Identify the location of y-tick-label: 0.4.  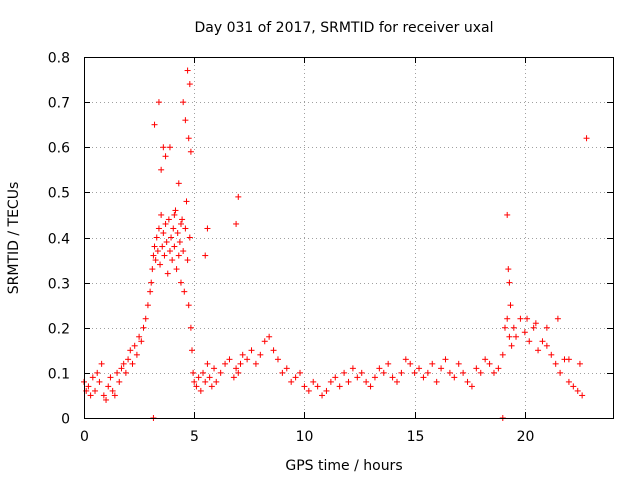
(59, 240).